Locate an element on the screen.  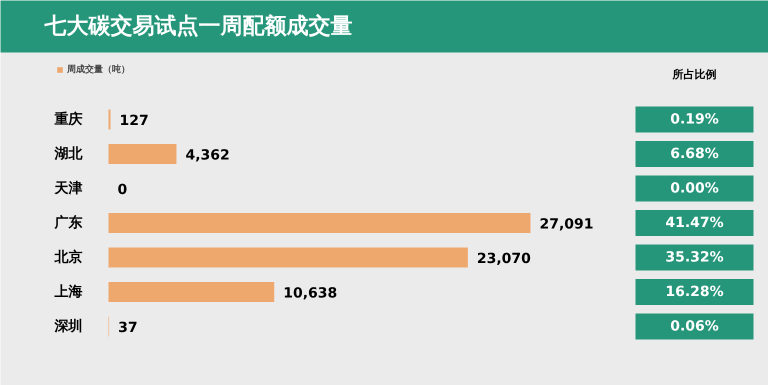
y-tick-label: 北京 is located at coordinates (68, 257).